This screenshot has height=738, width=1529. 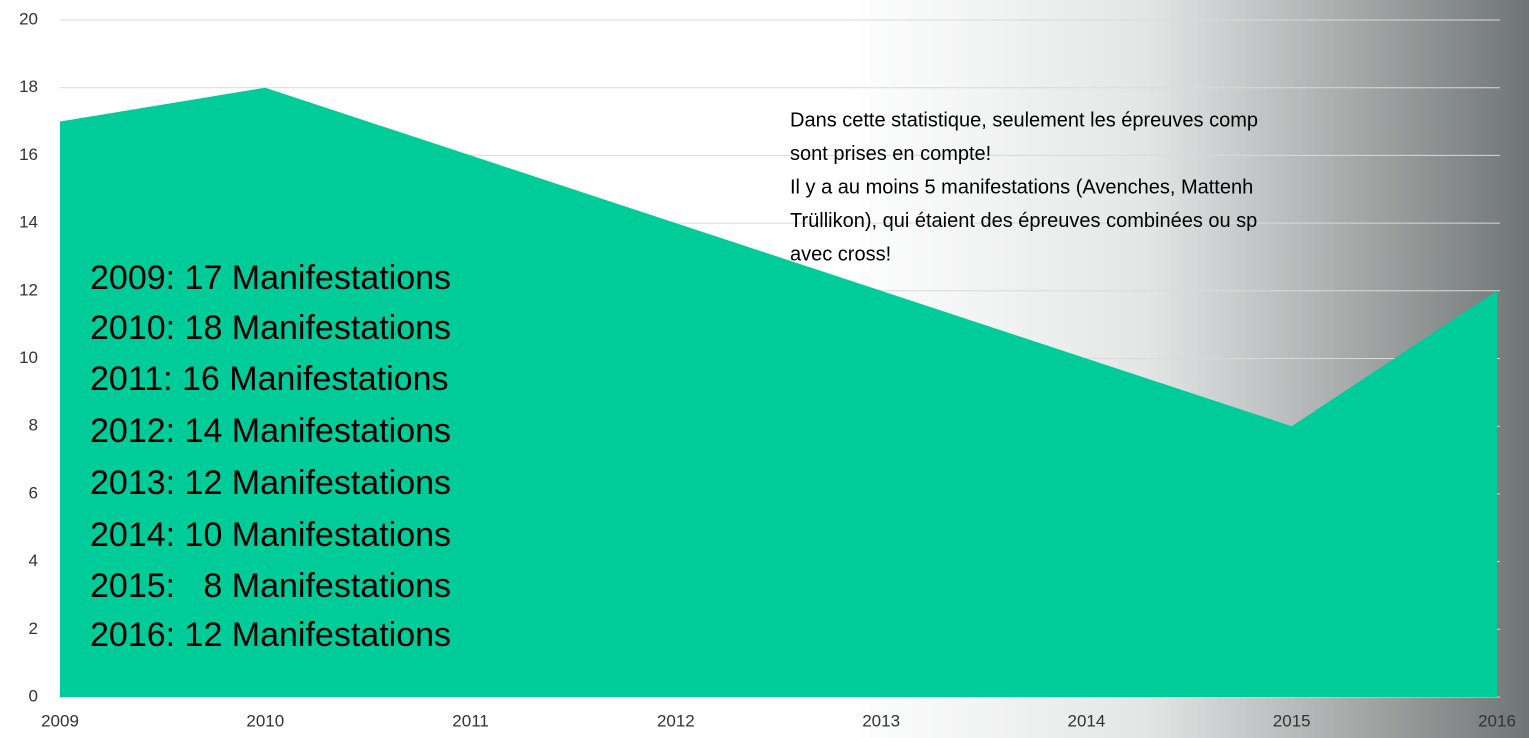 I want to click on y-tick-label: 4, so click(x=33, y=560).